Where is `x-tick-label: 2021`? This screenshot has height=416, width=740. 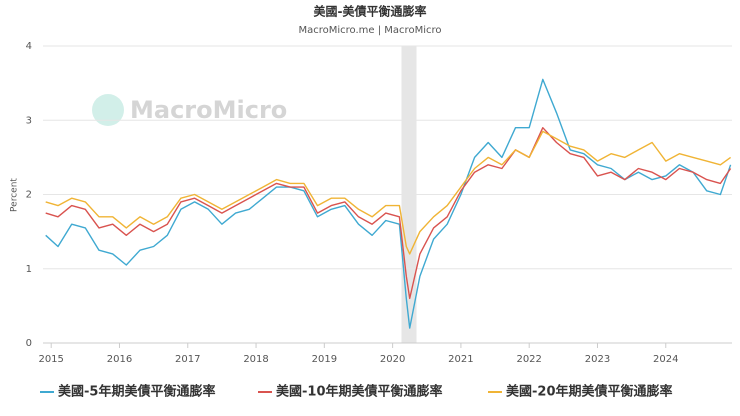 x-tick-label: 2021 is located at coordinates (460, 359).